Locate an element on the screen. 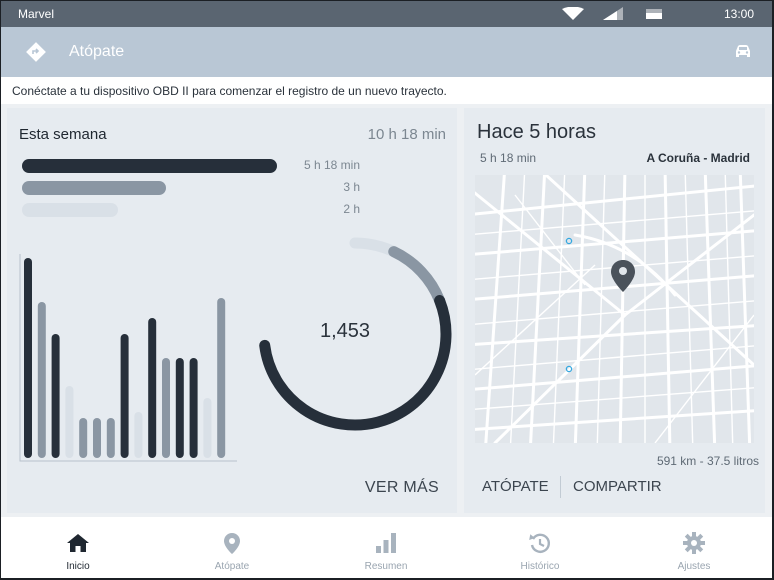 The height and width of the screenshot is (580, 774). trip-title: Hace 5 horas is located at coordinates (536, 132).